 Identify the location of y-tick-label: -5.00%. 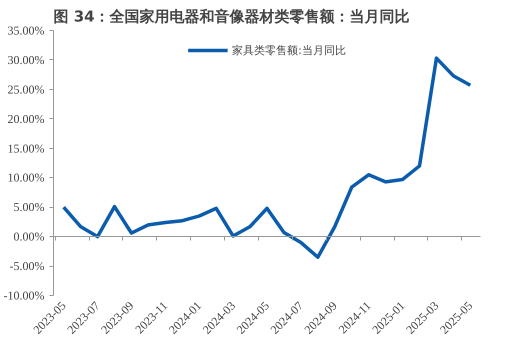
(27, 266).